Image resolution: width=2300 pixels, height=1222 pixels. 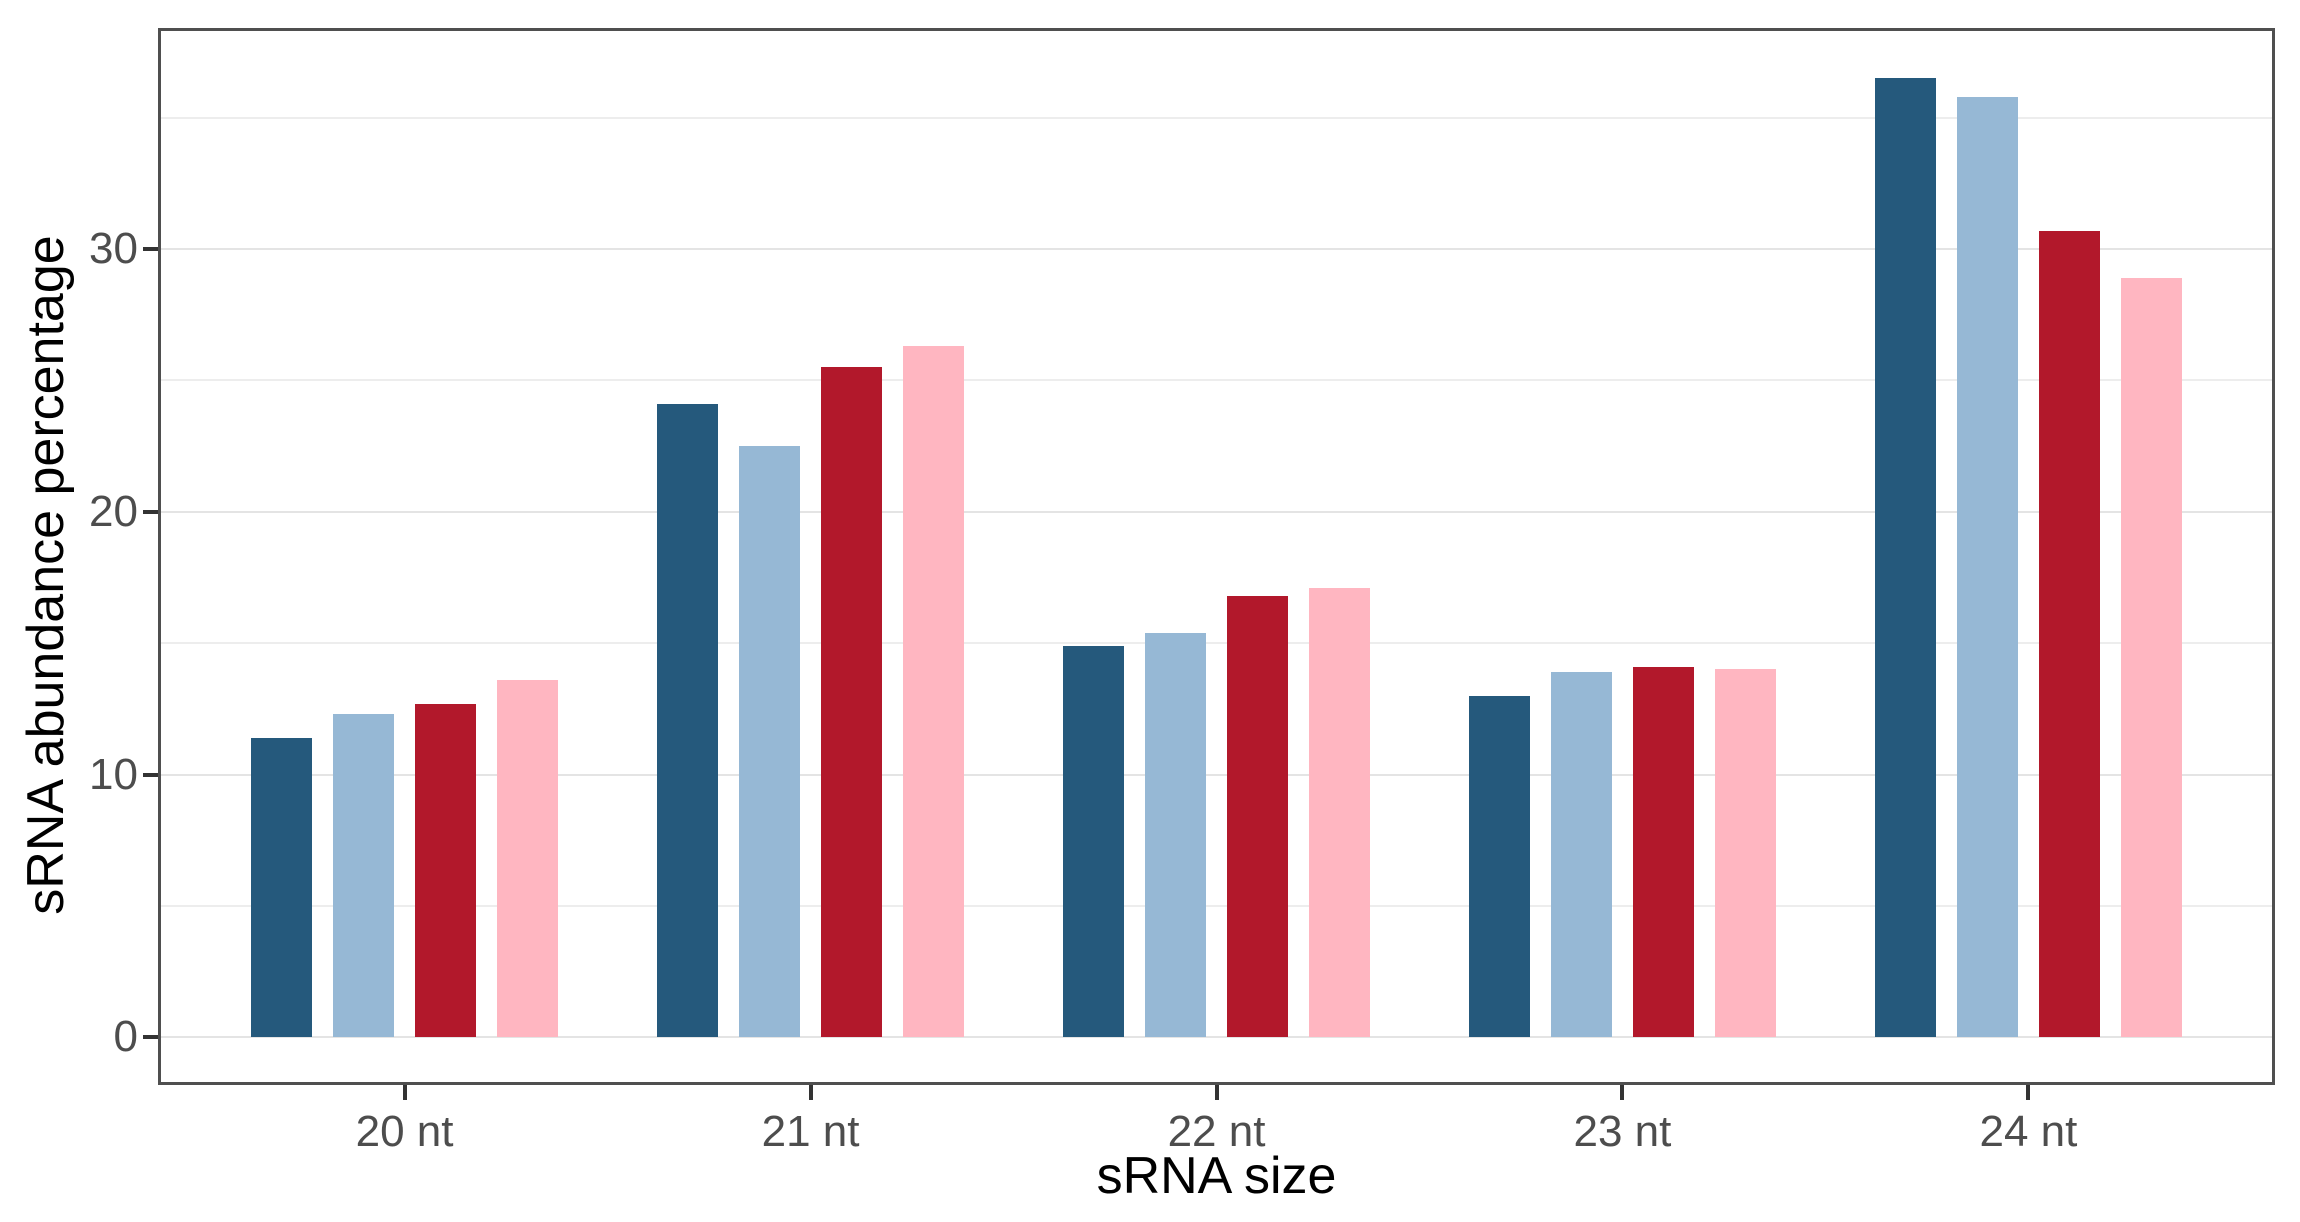 I want to click on bar-23nt-dark-red, so click(x=1663, y=852).